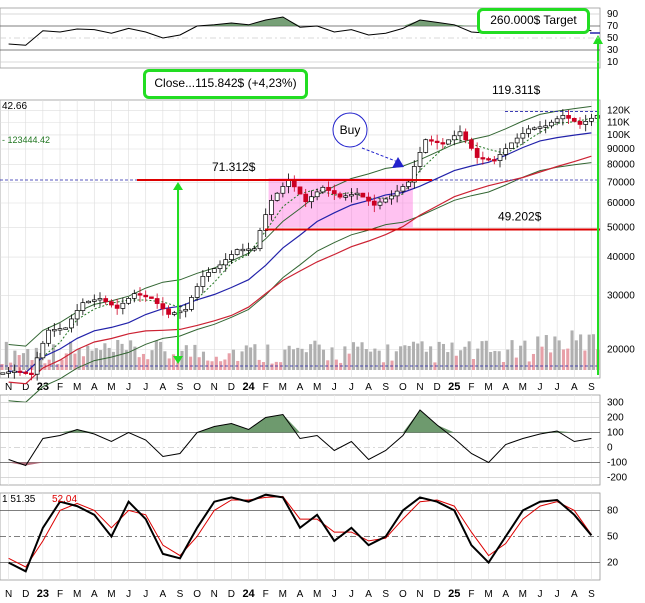 The height and width of the screenshot is (603, 645). I want to click on x-tick-label-bottom: F, so click(266, 594).